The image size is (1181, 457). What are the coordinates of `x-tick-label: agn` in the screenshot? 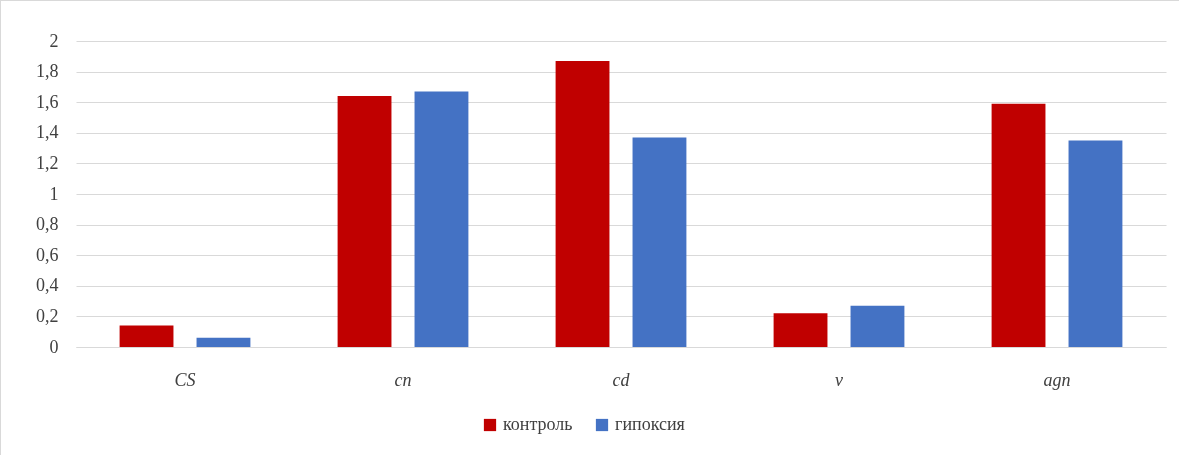 It's located at (1057, 379).